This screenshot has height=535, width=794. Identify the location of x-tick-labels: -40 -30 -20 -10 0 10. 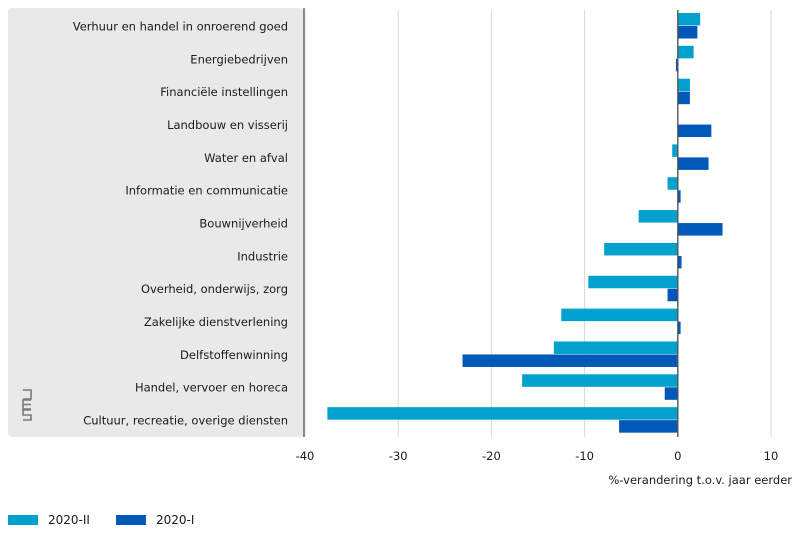
(537, 456).